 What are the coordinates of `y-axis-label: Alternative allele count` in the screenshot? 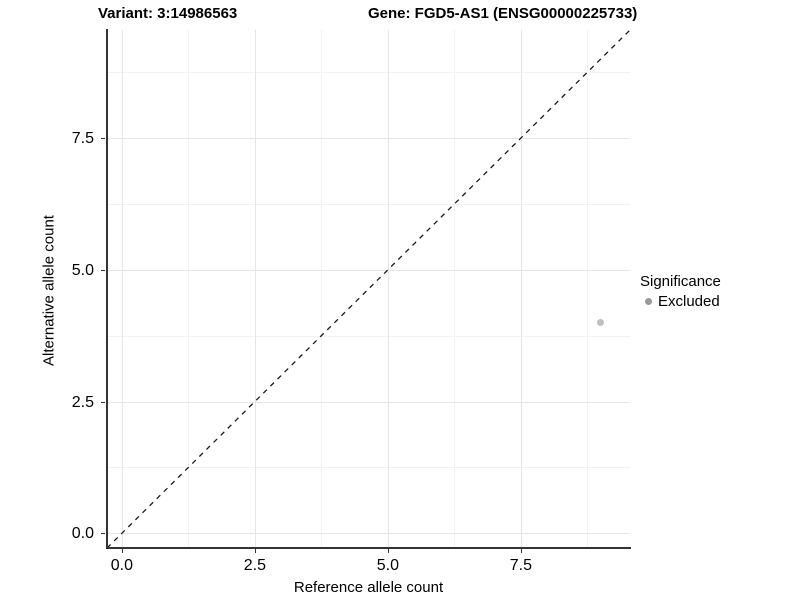 It's located at (49, 290).